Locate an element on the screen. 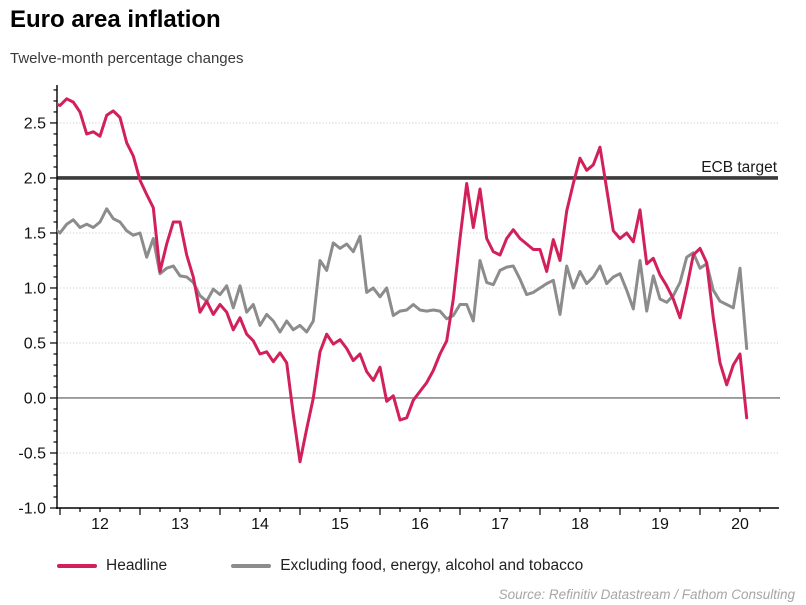 The width and height of the screenshot is (806, 605). y-tick-label: 1.5 is located at coordinates (35, 233).